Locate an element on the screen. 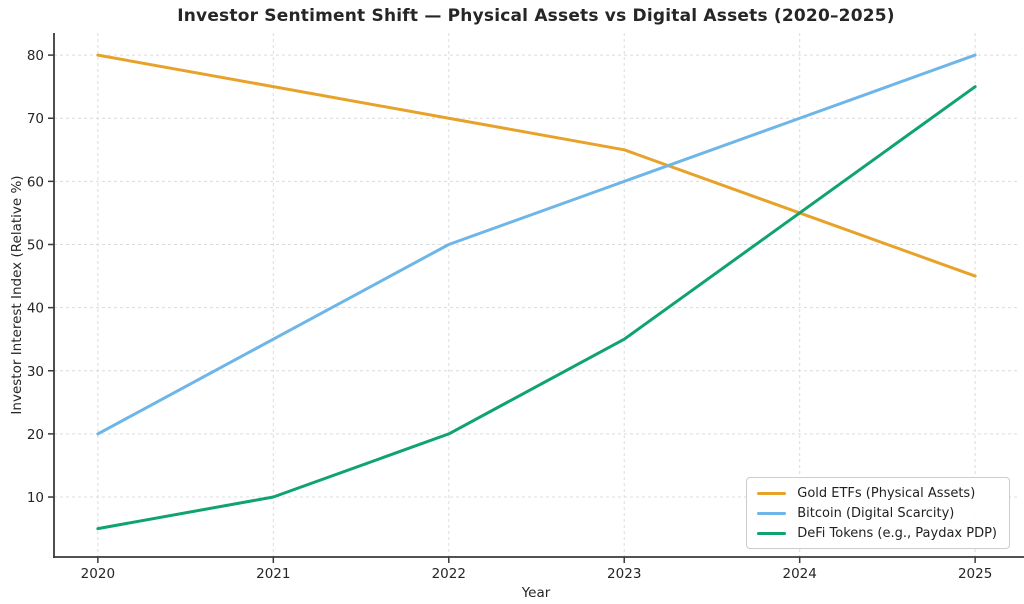 This screenshot has width=1024, height=604. x-tick-label: 2024 is located at coordinates (800, 574).